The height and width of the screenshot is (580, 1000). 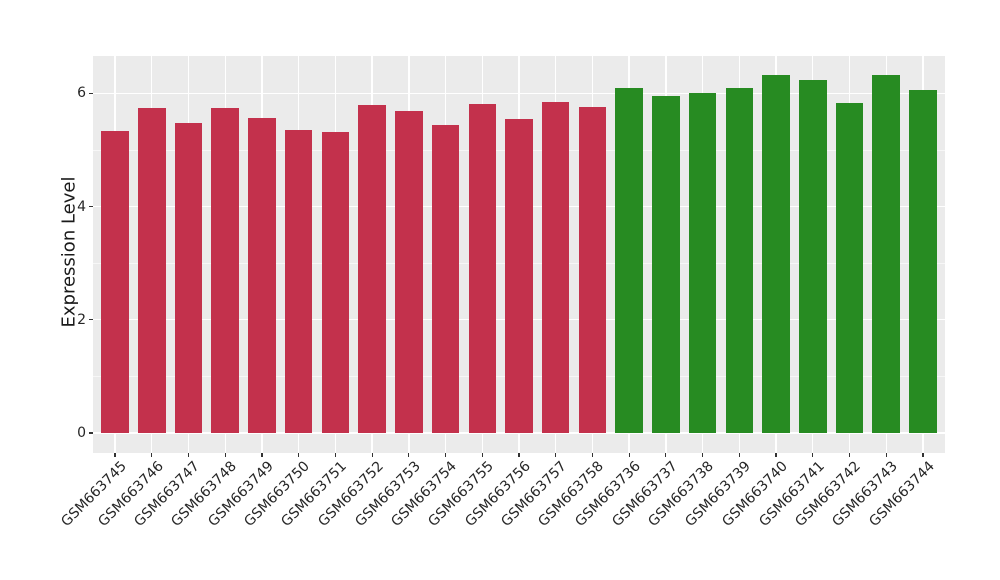 What do you see at coordinates (81, 206) in the screenshot?
I see `y-tick-label: 4` at bounding box center [81, 206].